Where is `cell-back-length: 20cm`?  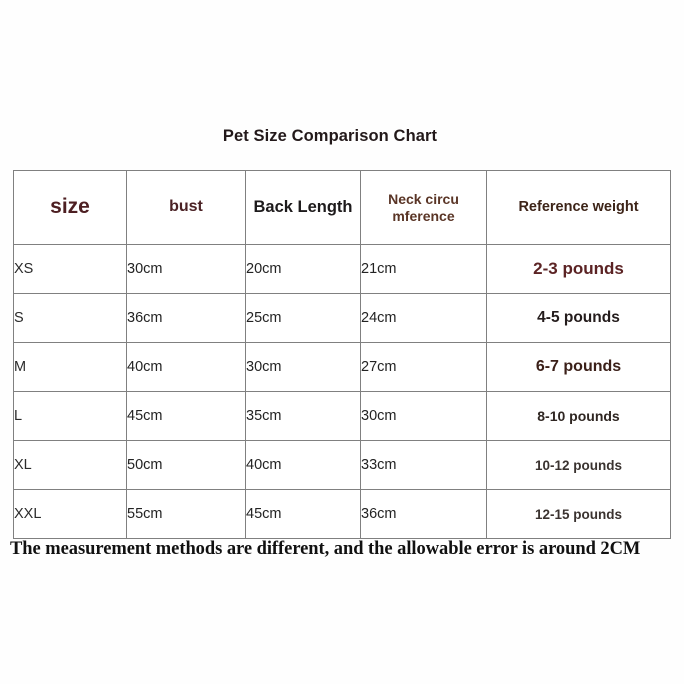
cell-back-length: 20cm is located at coordinates (303, 269).